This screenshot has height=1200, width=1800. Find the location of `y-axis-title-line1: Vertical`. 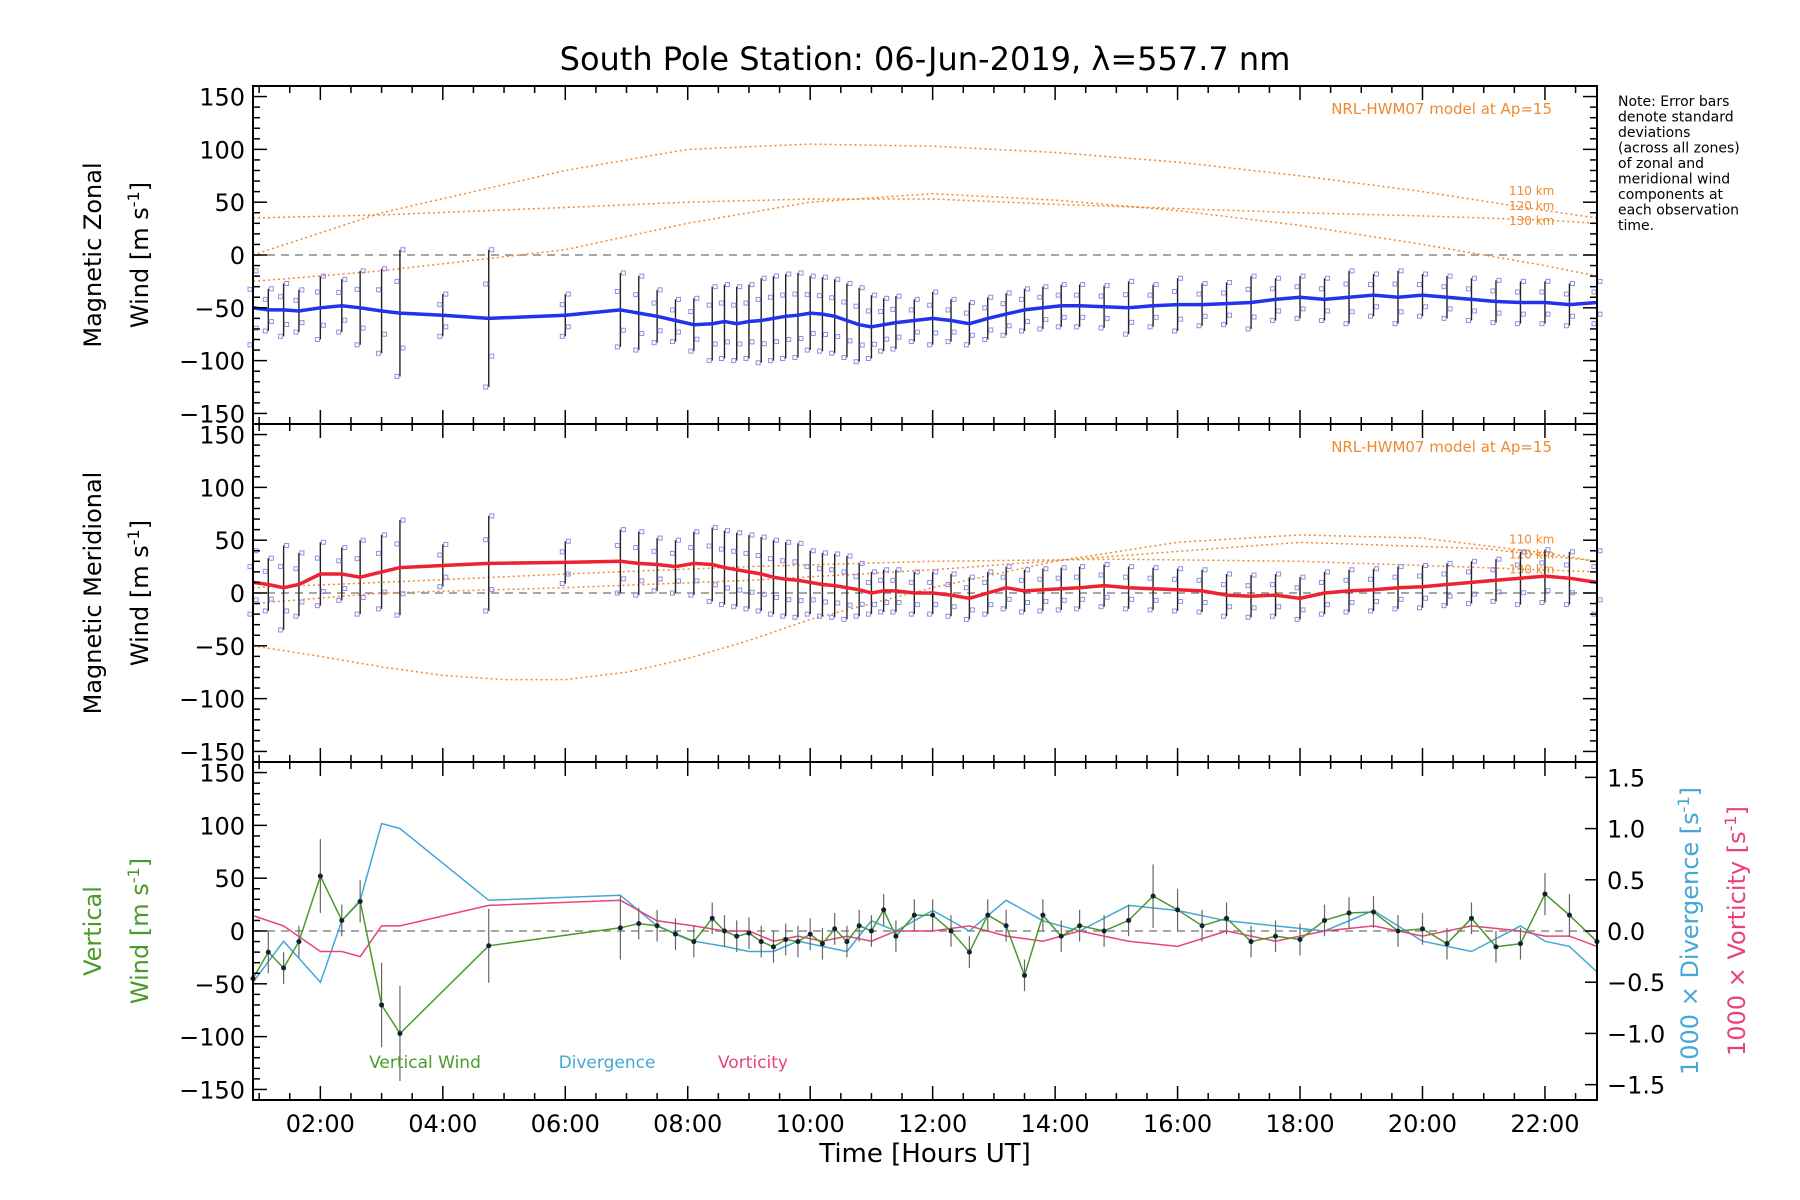

y-axis-title-line1: Vertical is located at coordinates (93, 931).